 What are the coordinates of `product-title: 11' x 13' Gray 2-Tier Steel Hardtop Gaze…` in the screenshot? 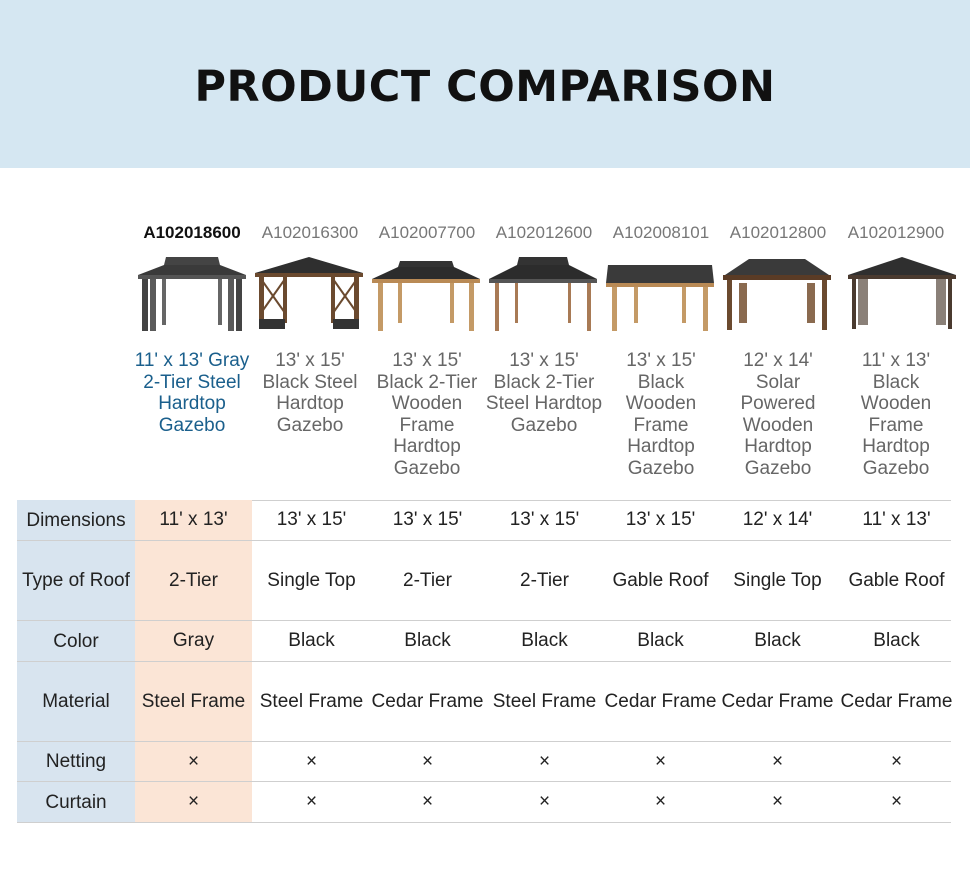 It's located at (192, 393).